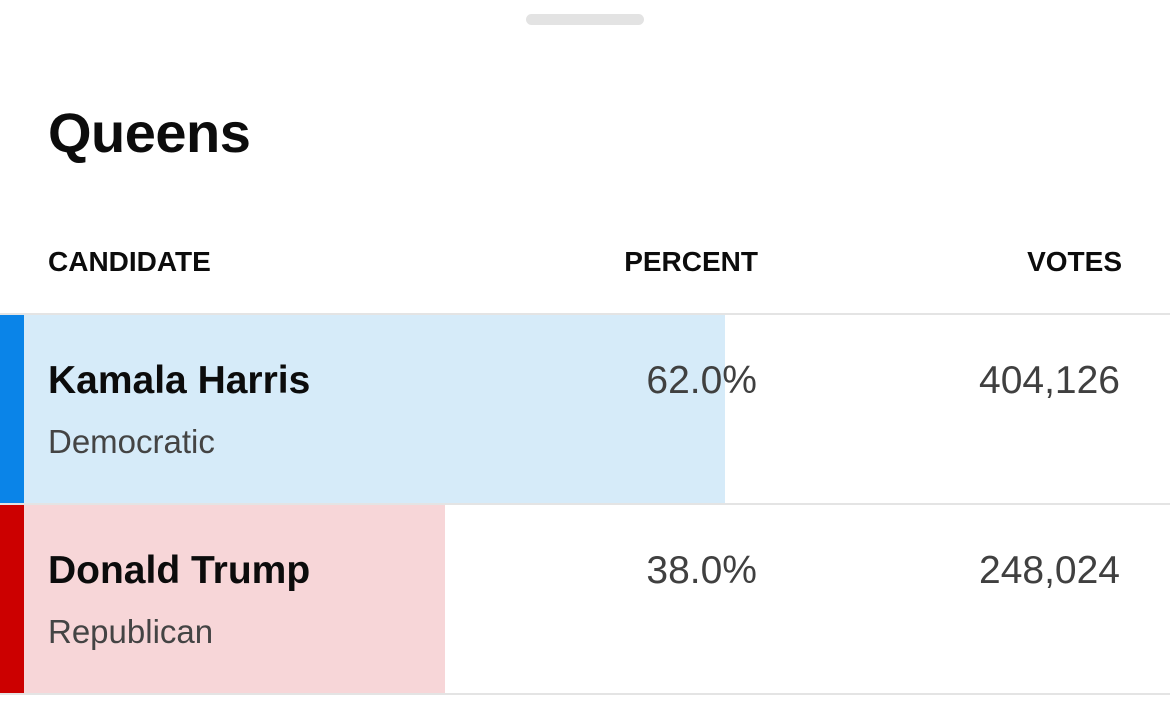 This screenshot has height=718, width=1170. I want to click on candidate-name: Kamala Harris, so click(179, 380).